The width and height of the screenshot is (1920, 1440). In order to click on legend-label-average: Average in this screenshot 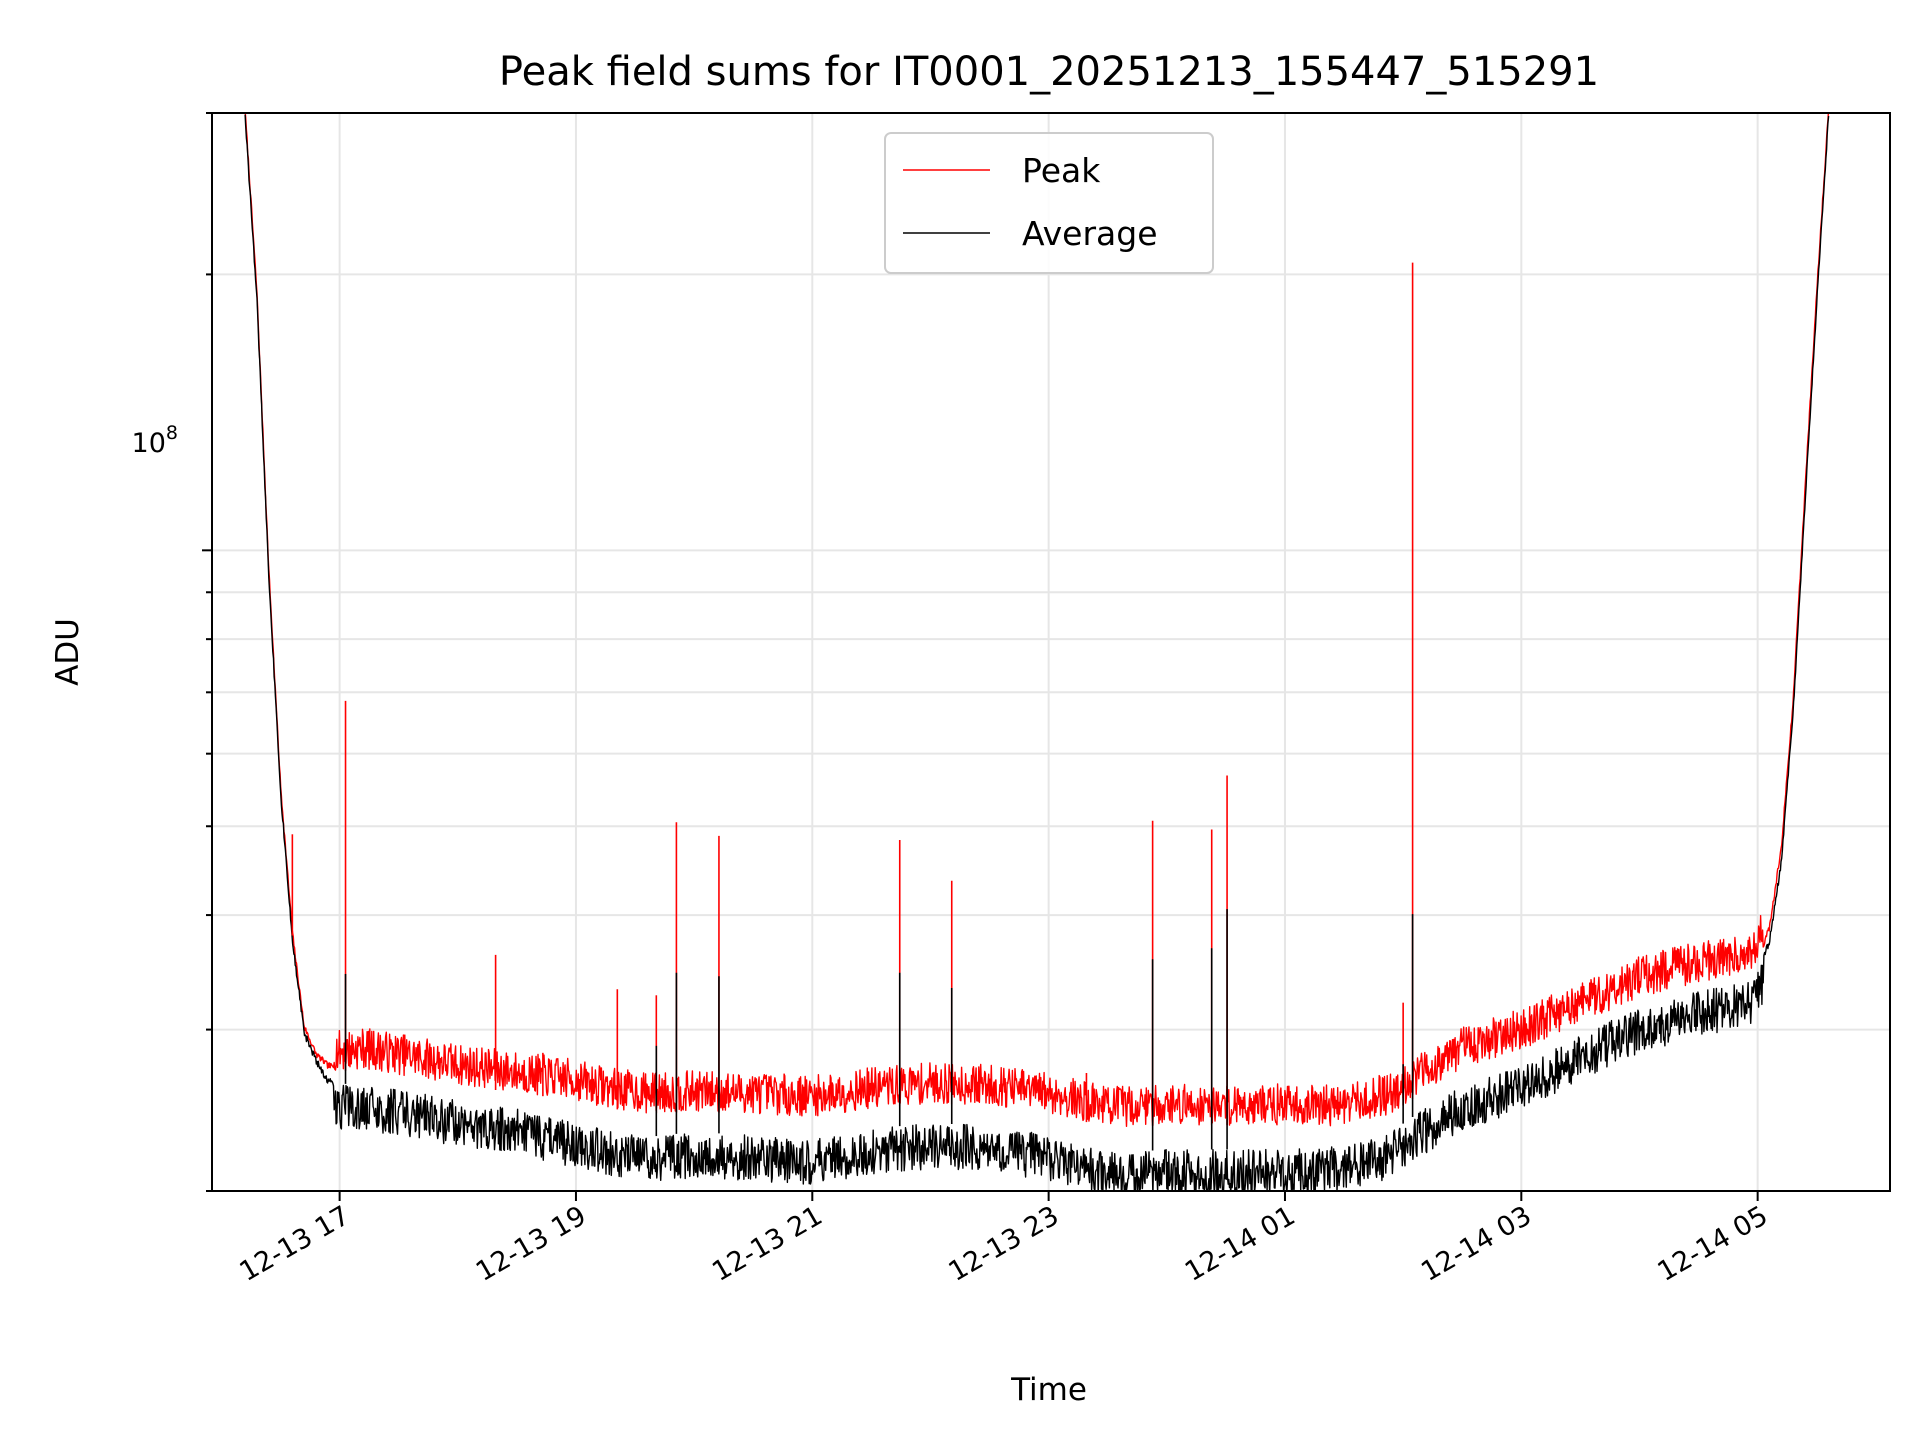, I will do `click(1090, 233)`.